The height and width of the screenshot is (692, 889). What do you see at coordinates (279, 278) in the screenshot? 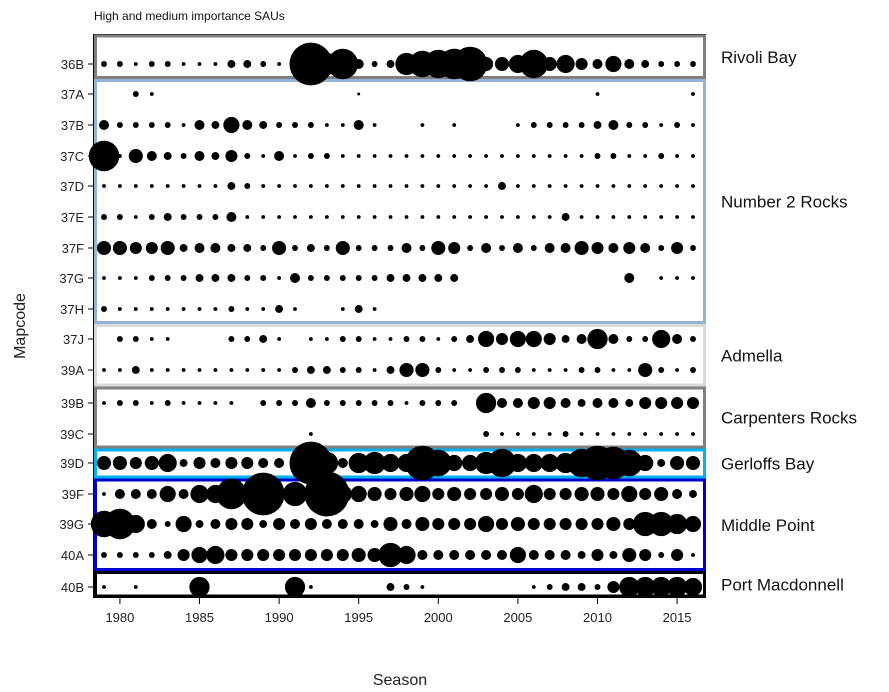
I see `bubble-37G-1990` at bounding box center [279, 278].